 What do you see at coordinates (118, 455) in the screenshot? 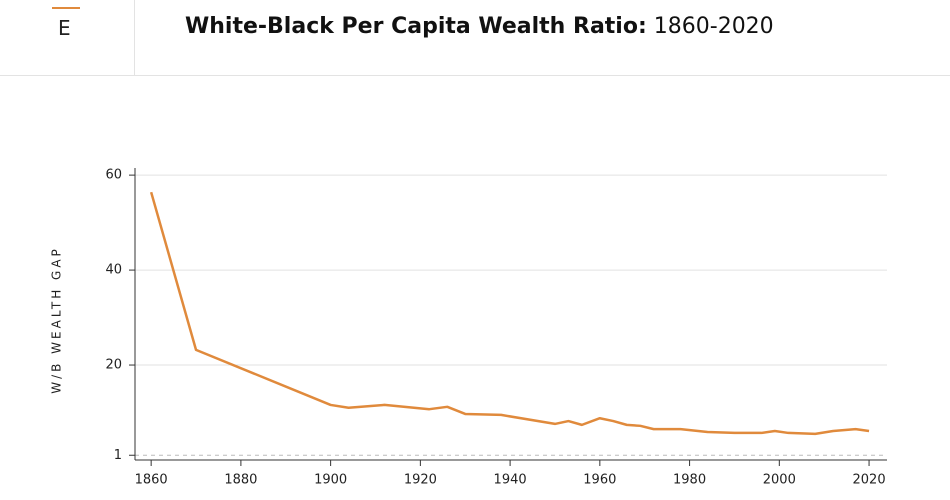
I see `y-tick-label: 1` at bounding box center [118, 455].